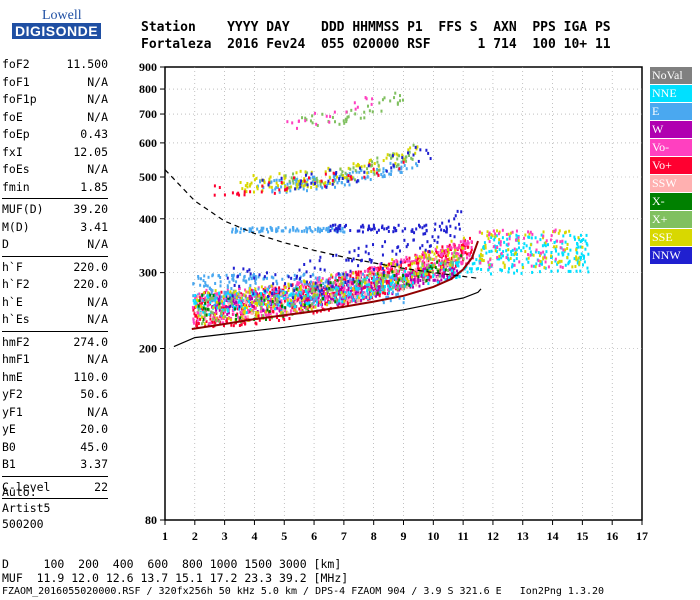 The image size is (700, 600). Describe the element at coordinates (57, 31) in the screenshot. I see `logo-line2: DIGISONDE` at that location.